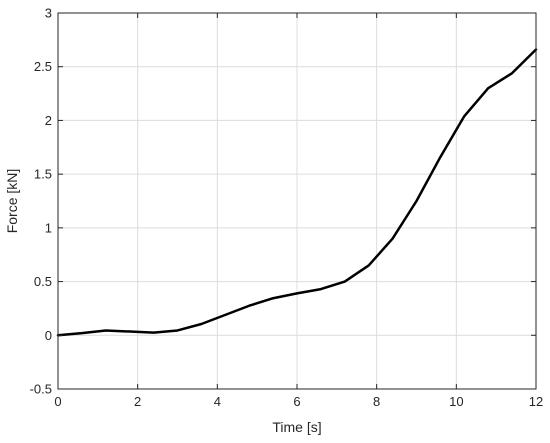 Image resolution: width=550 pixels, height=443 pixels. What do you see at coordinates (376, 401) in the screenshot?
I see `x-tick-label: 8` at bounding box center [376, 401].